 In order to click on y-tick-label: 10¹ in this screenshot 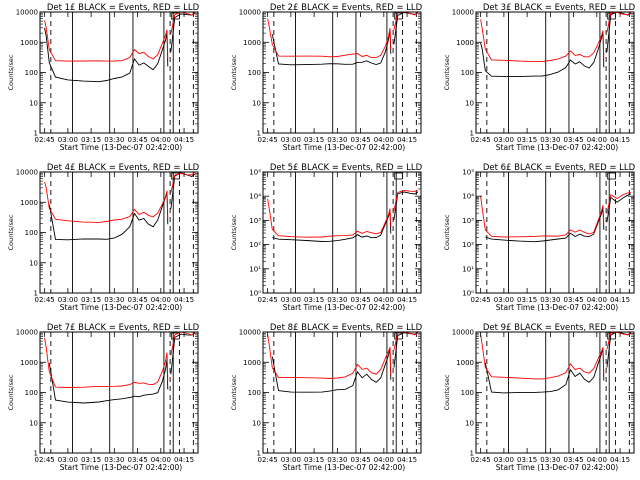, I will do `click(255, 269)`.